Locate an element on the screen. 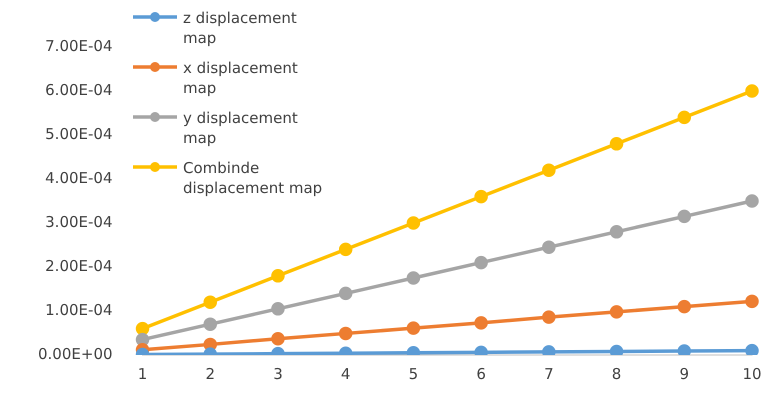 Image resolution: width=780 pixels, height=402 pixels. x-tick-label: 2 is located at coordinates (210, 373).